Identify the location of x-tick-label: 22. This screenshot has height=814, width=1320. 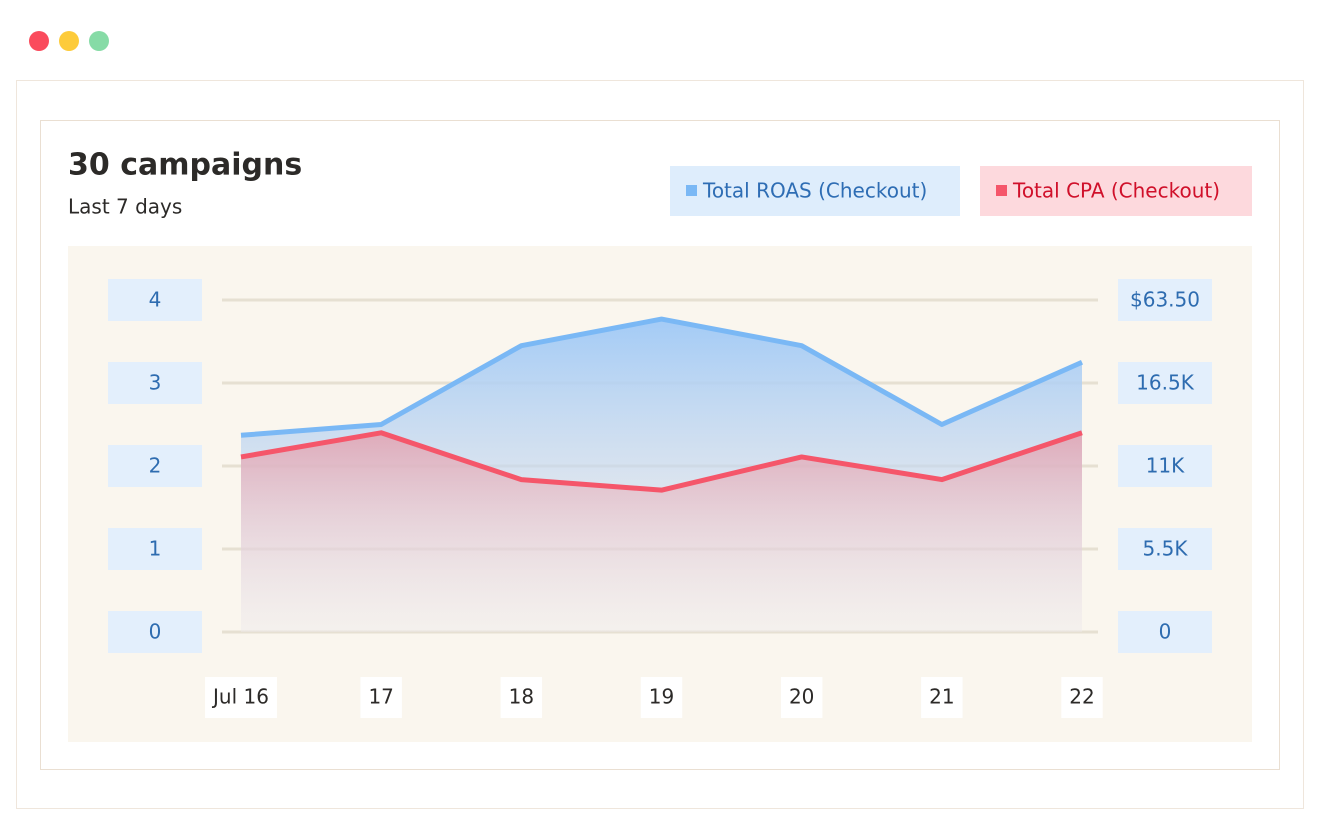
(1081, 697).